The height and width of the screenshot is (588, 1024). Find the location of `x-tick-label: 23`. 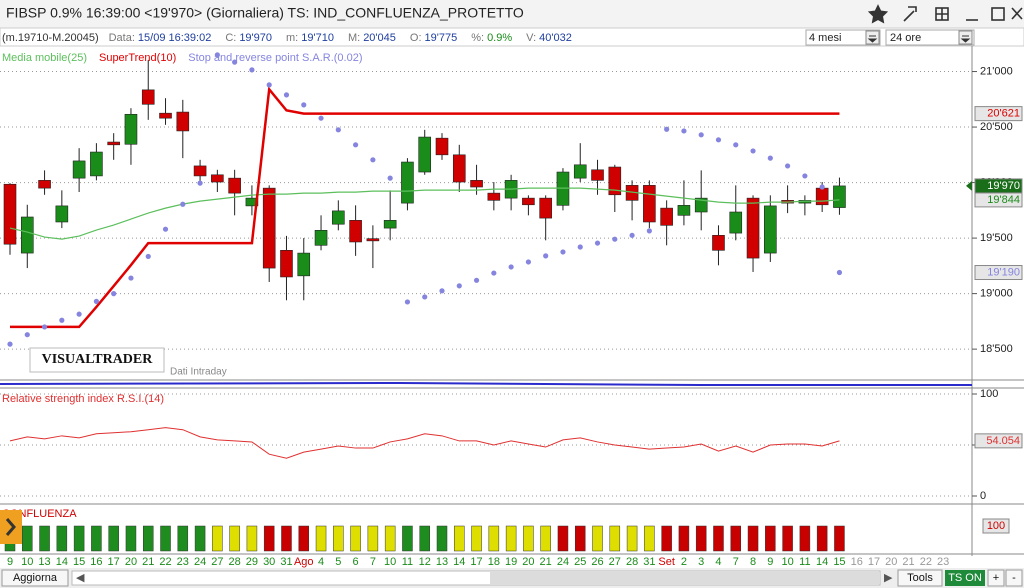

x-tick-label: 23 is located at coordinates (943, 562).